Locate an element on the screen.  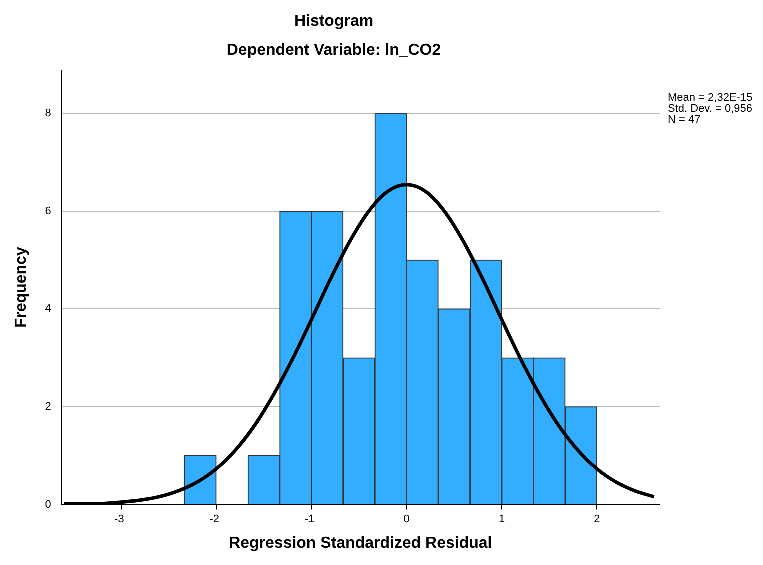
x-tick-label: -1 is located at coordinates (309, 519).